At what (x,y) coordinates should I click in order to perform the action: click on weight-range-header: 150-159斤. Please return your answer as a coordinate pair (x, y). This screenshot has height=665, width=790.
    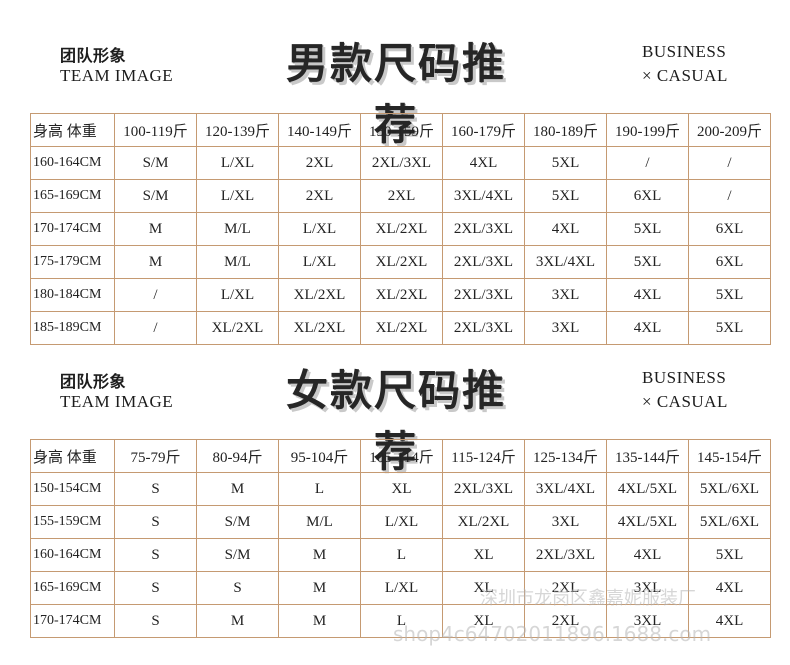
    Looking at the image, I should click on (401, 130).